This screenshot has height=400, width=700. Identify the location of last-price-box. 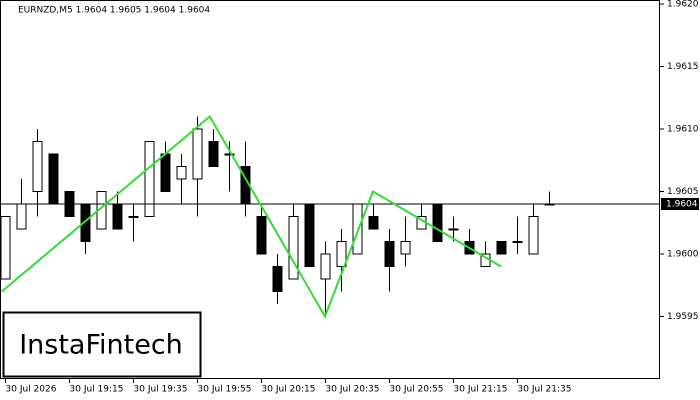
(680, 204).